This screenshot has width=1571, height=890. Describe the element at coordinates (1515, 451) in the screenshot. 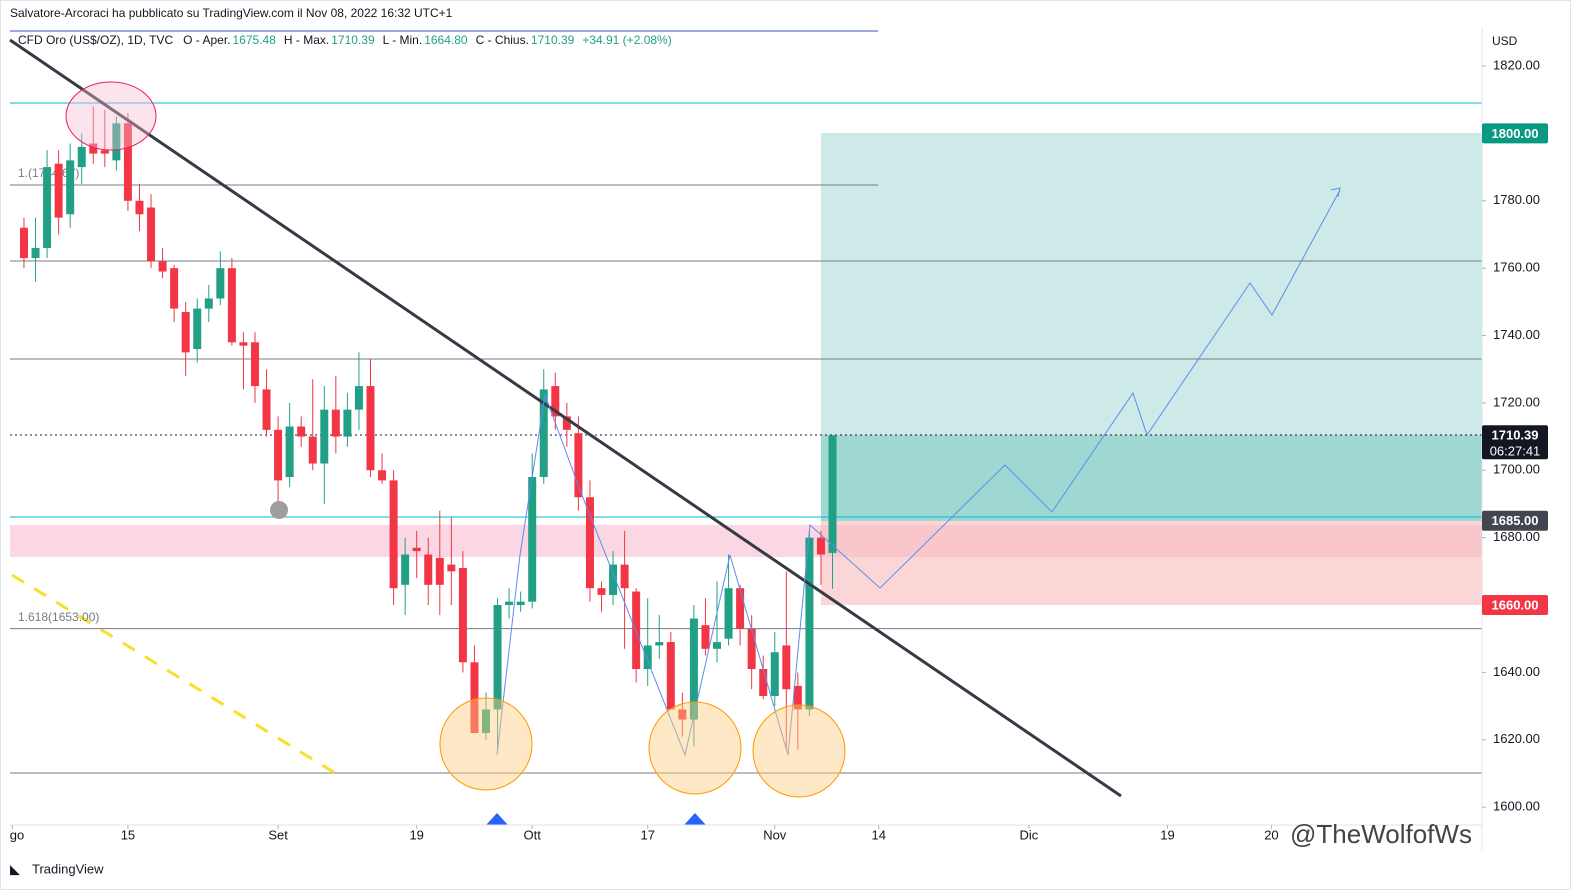

I see `countdown: 06:27:41` at that location.